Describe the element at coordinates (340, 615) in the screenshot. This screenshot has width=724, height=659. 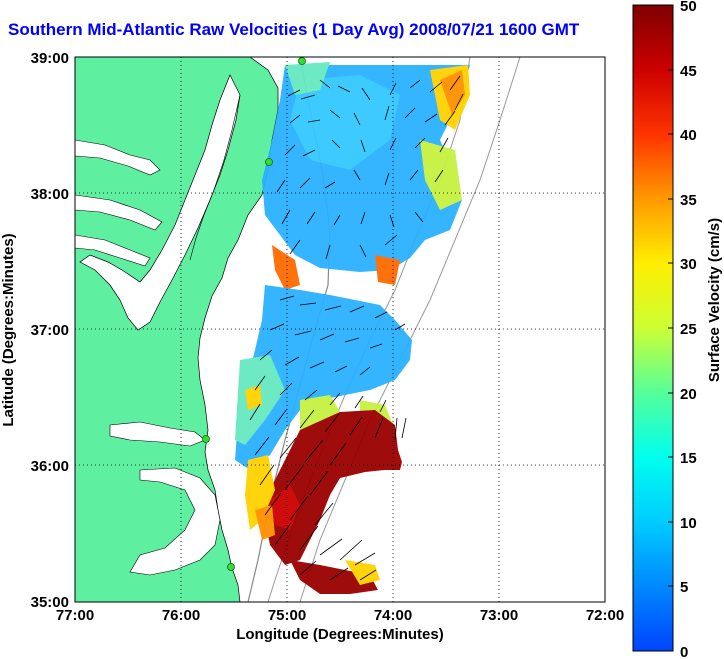
I see `x-axis-ticks: 77:00 76:00 75:00 74:00 73:00 72:00` at that location.